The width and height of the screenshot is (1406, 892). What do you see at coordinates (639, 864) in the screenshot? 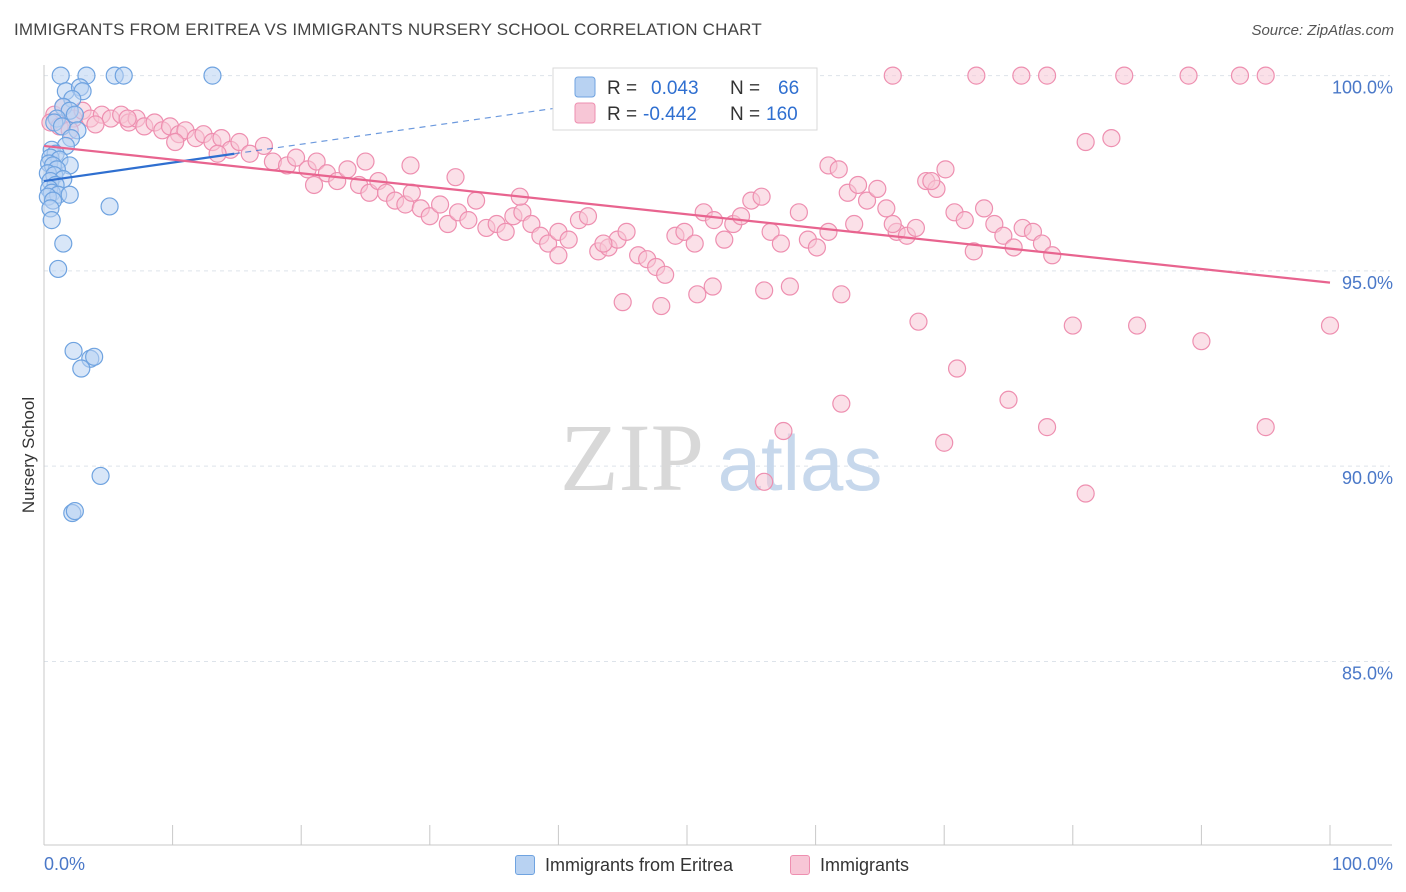
I see `legend-label-eritrea: Immigrants from Eritrea` at bounding box center [639, 864].